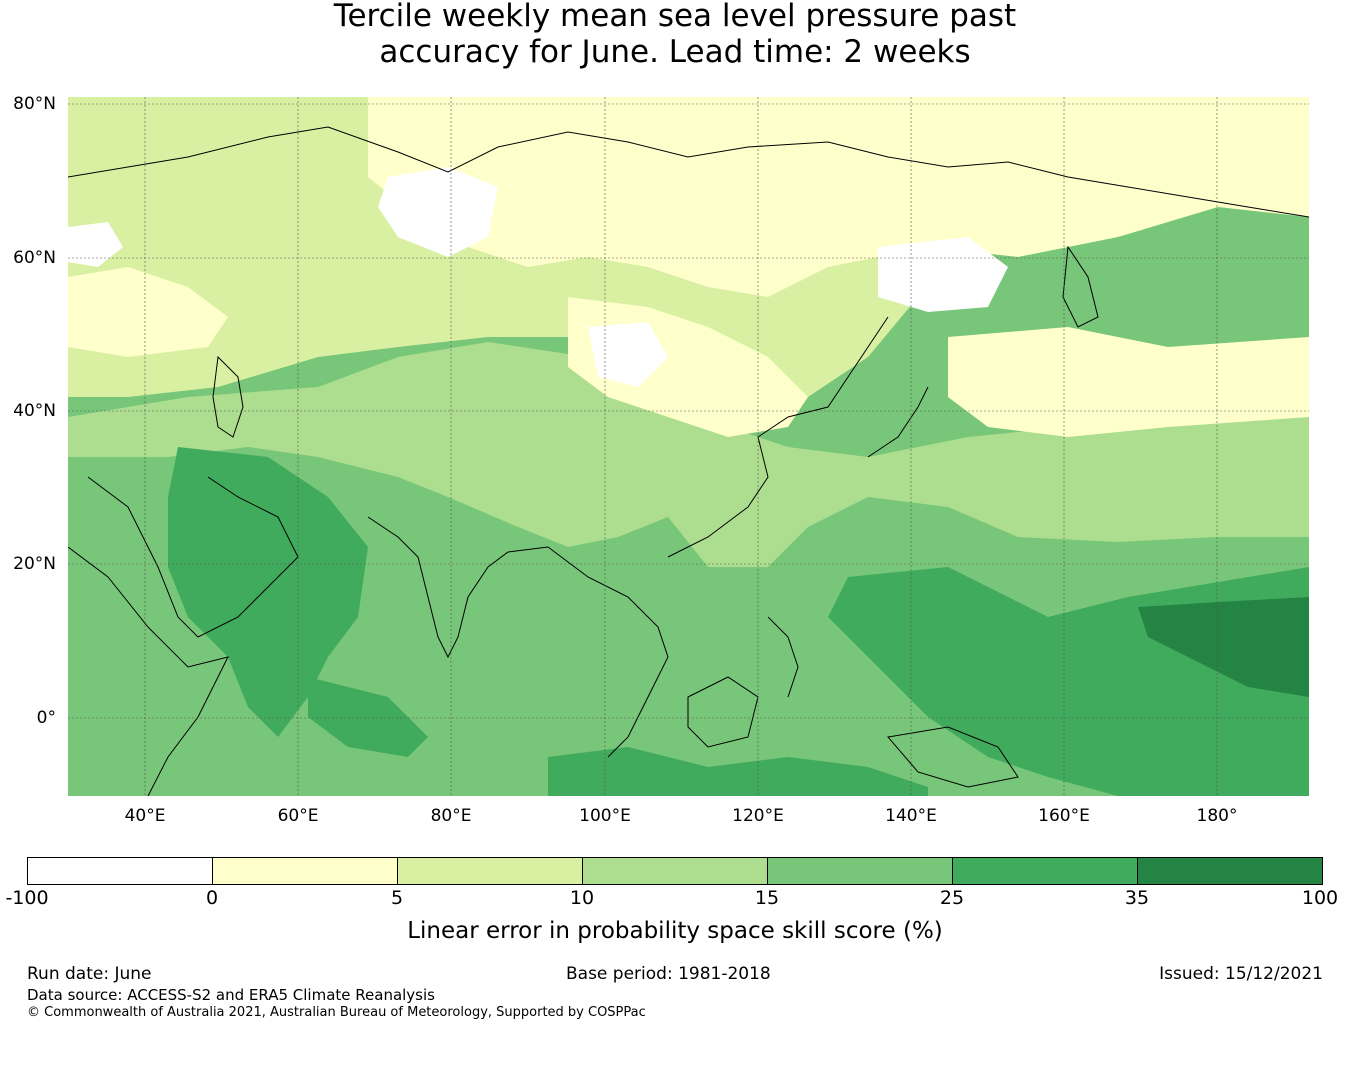  What do you see at coordinates (605, 816) in the screenshot?
I see `lon-label-100e: 100°E` at bounding box center [605, 816].